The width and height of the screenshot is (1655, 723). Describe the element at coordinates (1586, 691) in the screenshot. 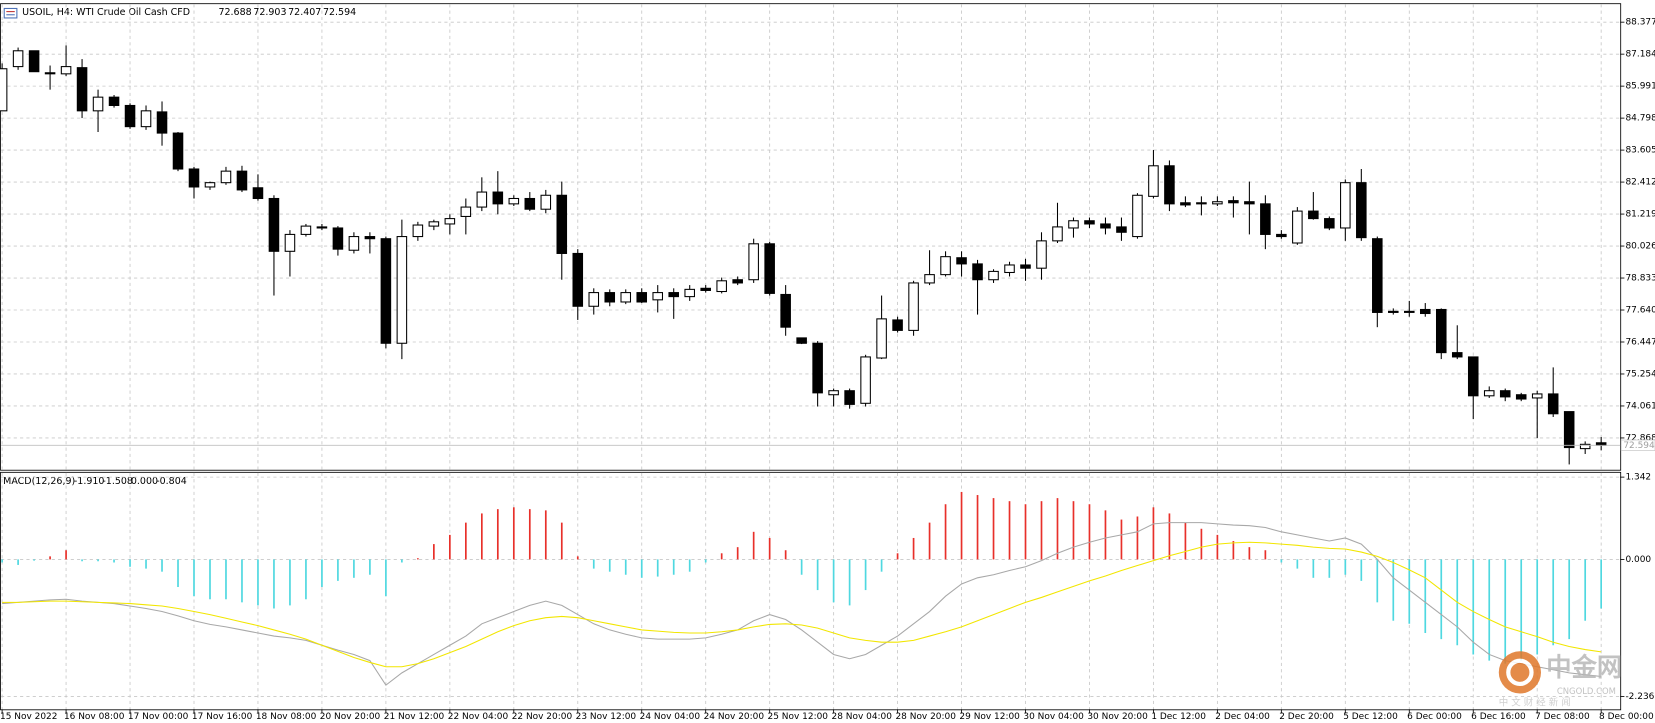

I see `watermark-site: CNGOLD.COM` at that location.